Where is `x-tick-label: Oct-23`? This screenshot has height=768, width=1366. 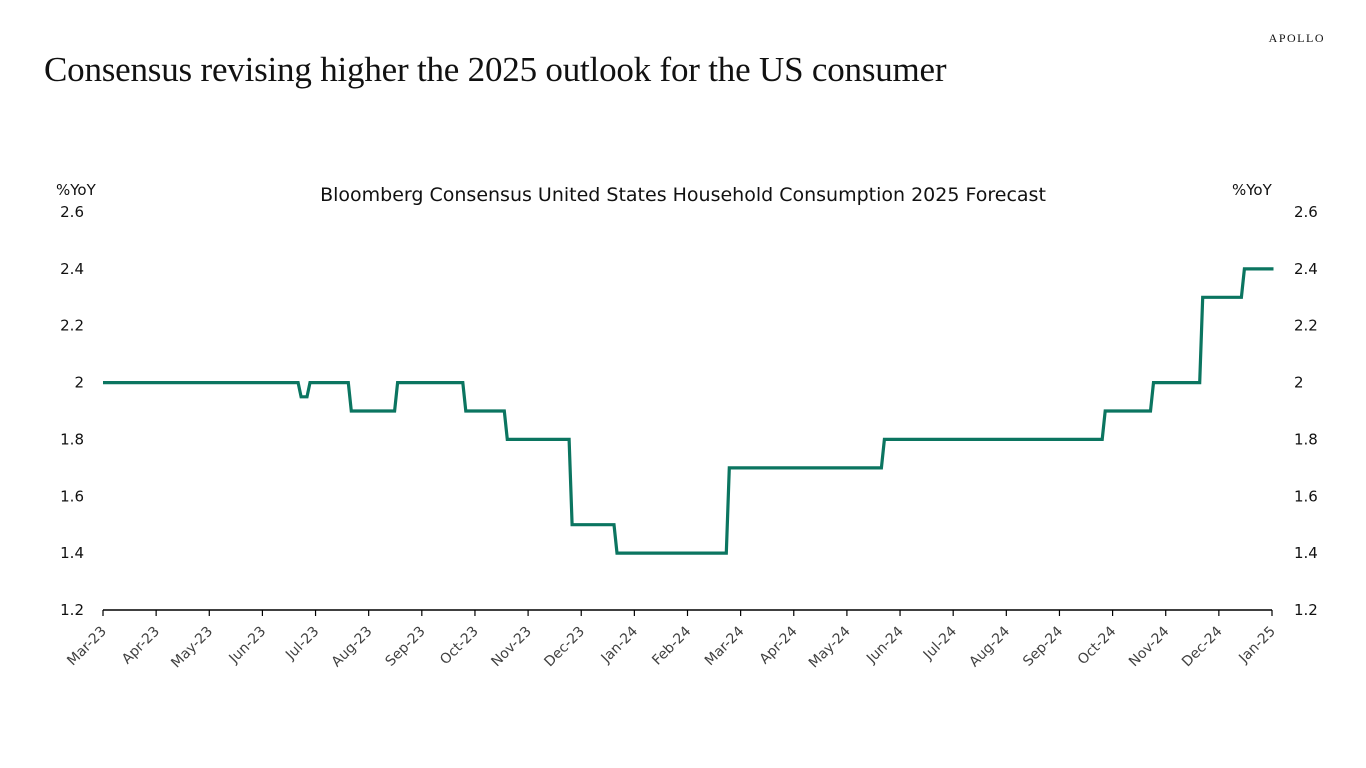 x-tick-label: Oct-23 is located at coordinates (459, 646).